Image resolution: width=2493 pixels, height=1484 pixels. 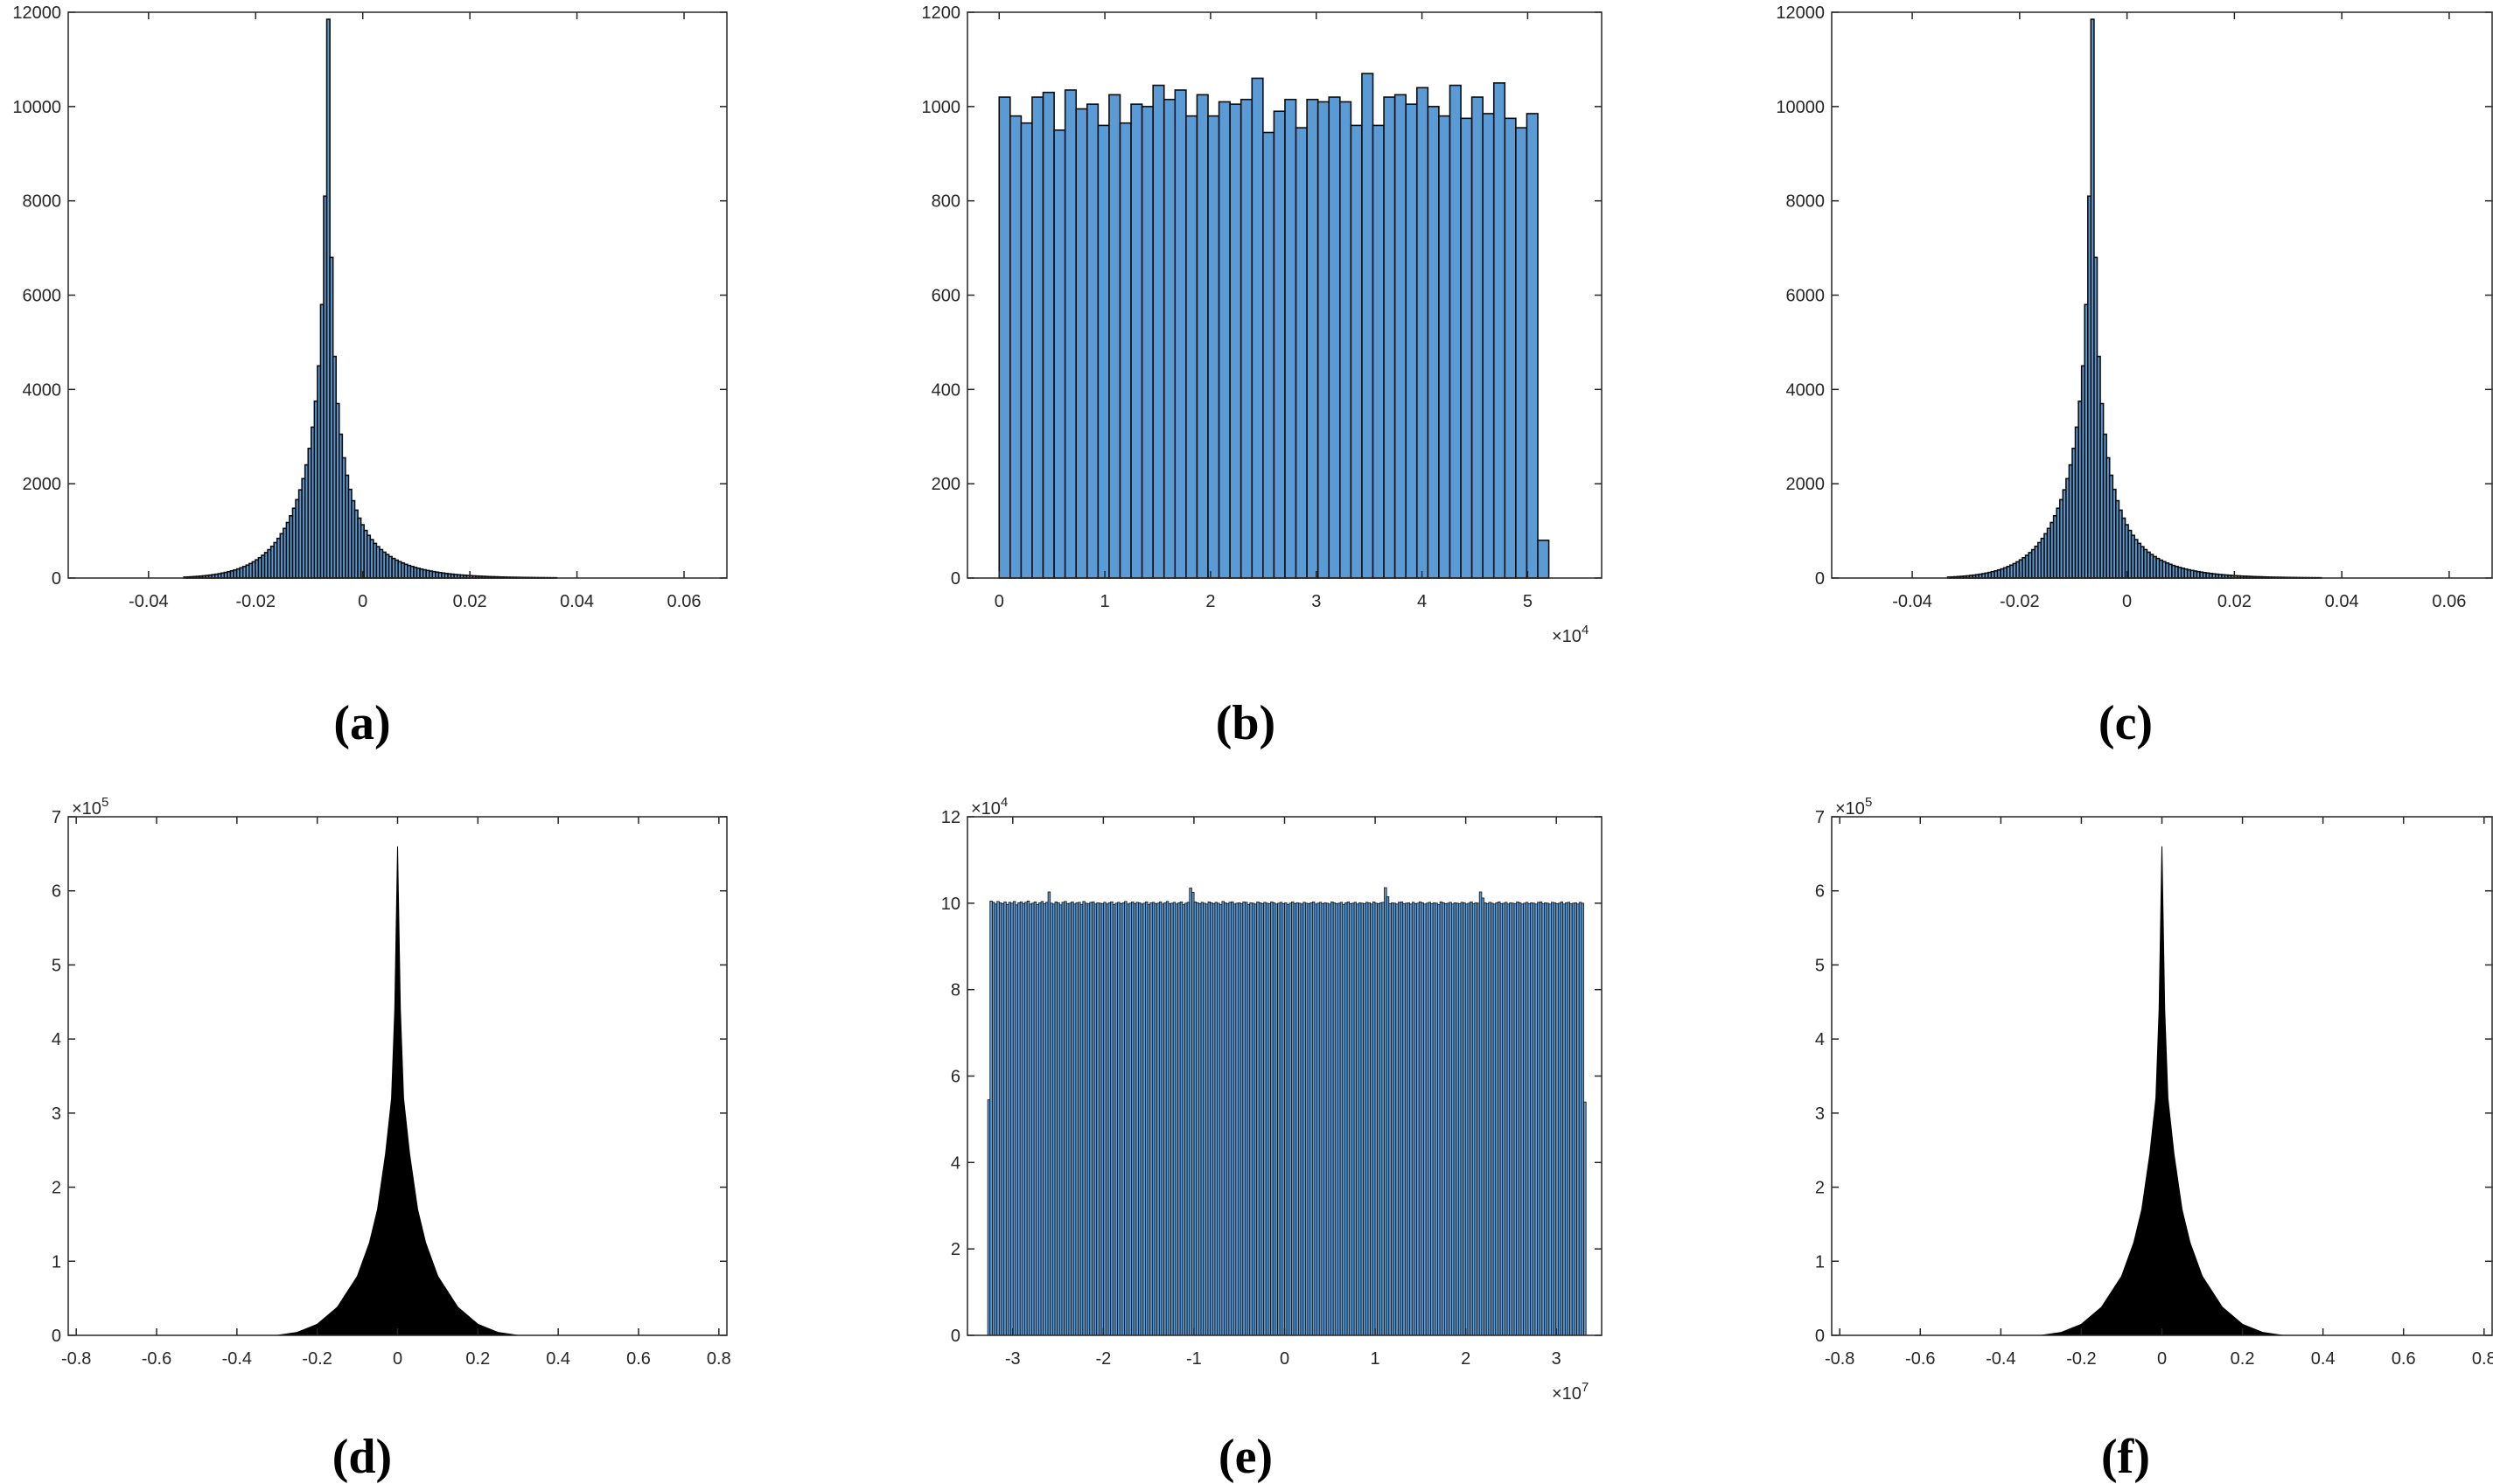 I want to click on y-tick-label: 200, so click(x=946, y=485).